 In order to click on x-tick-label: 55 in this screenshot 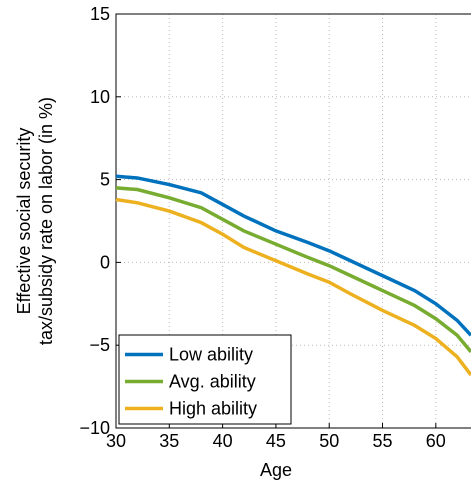, I will do `click(383, 441)`.